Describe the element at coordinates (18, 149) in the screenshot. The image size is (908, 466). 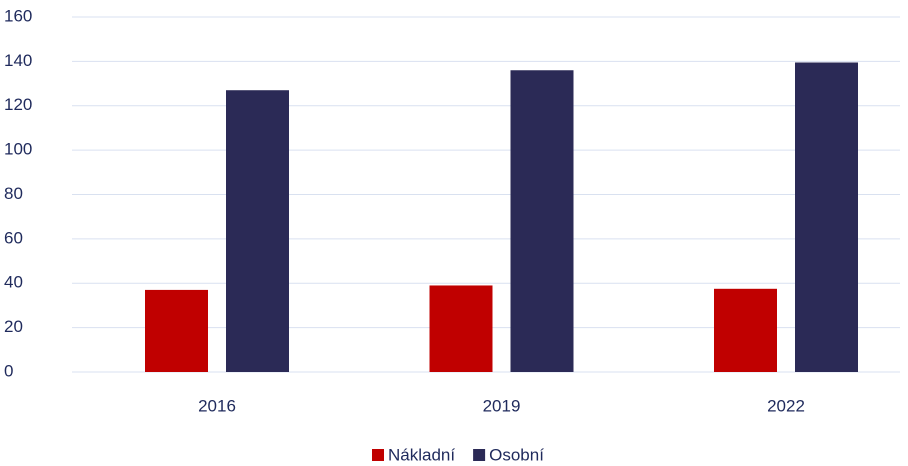
I see `y-tick-label: 100` at that location.